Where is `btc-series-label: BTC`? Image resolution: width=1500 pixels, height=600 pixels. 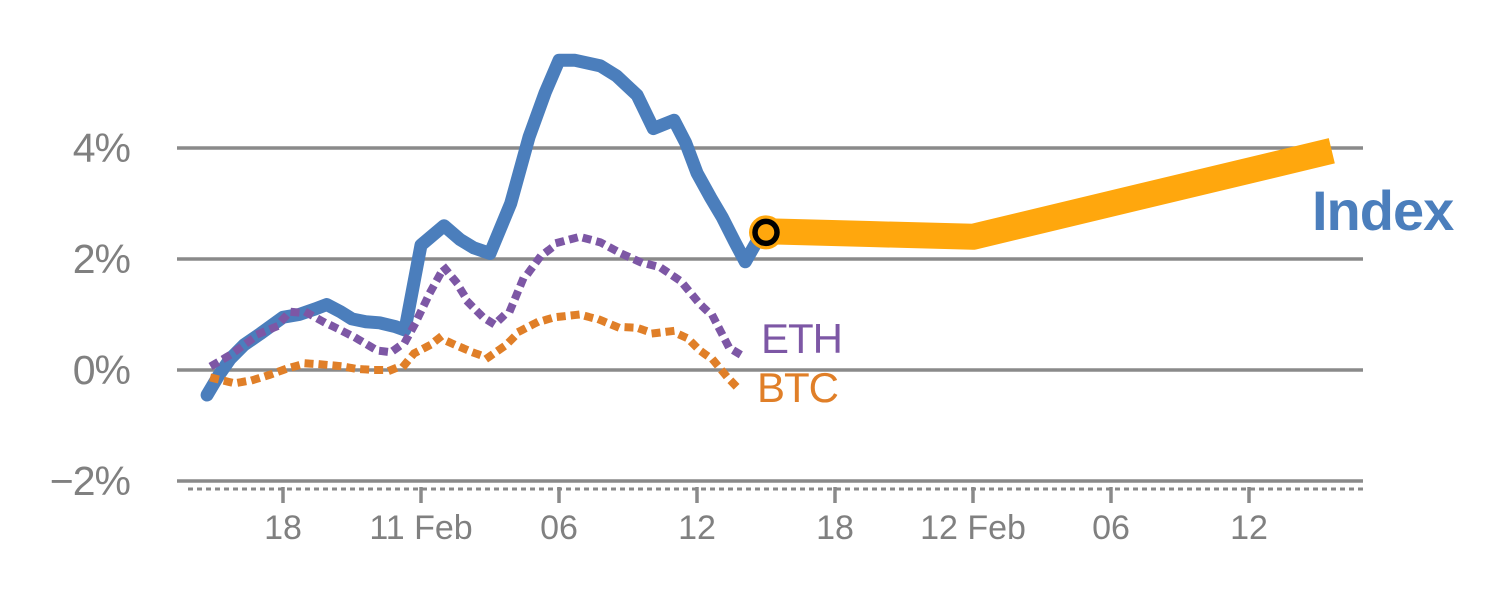
btc-series-label: BTC is located at coordinates (798, 387).